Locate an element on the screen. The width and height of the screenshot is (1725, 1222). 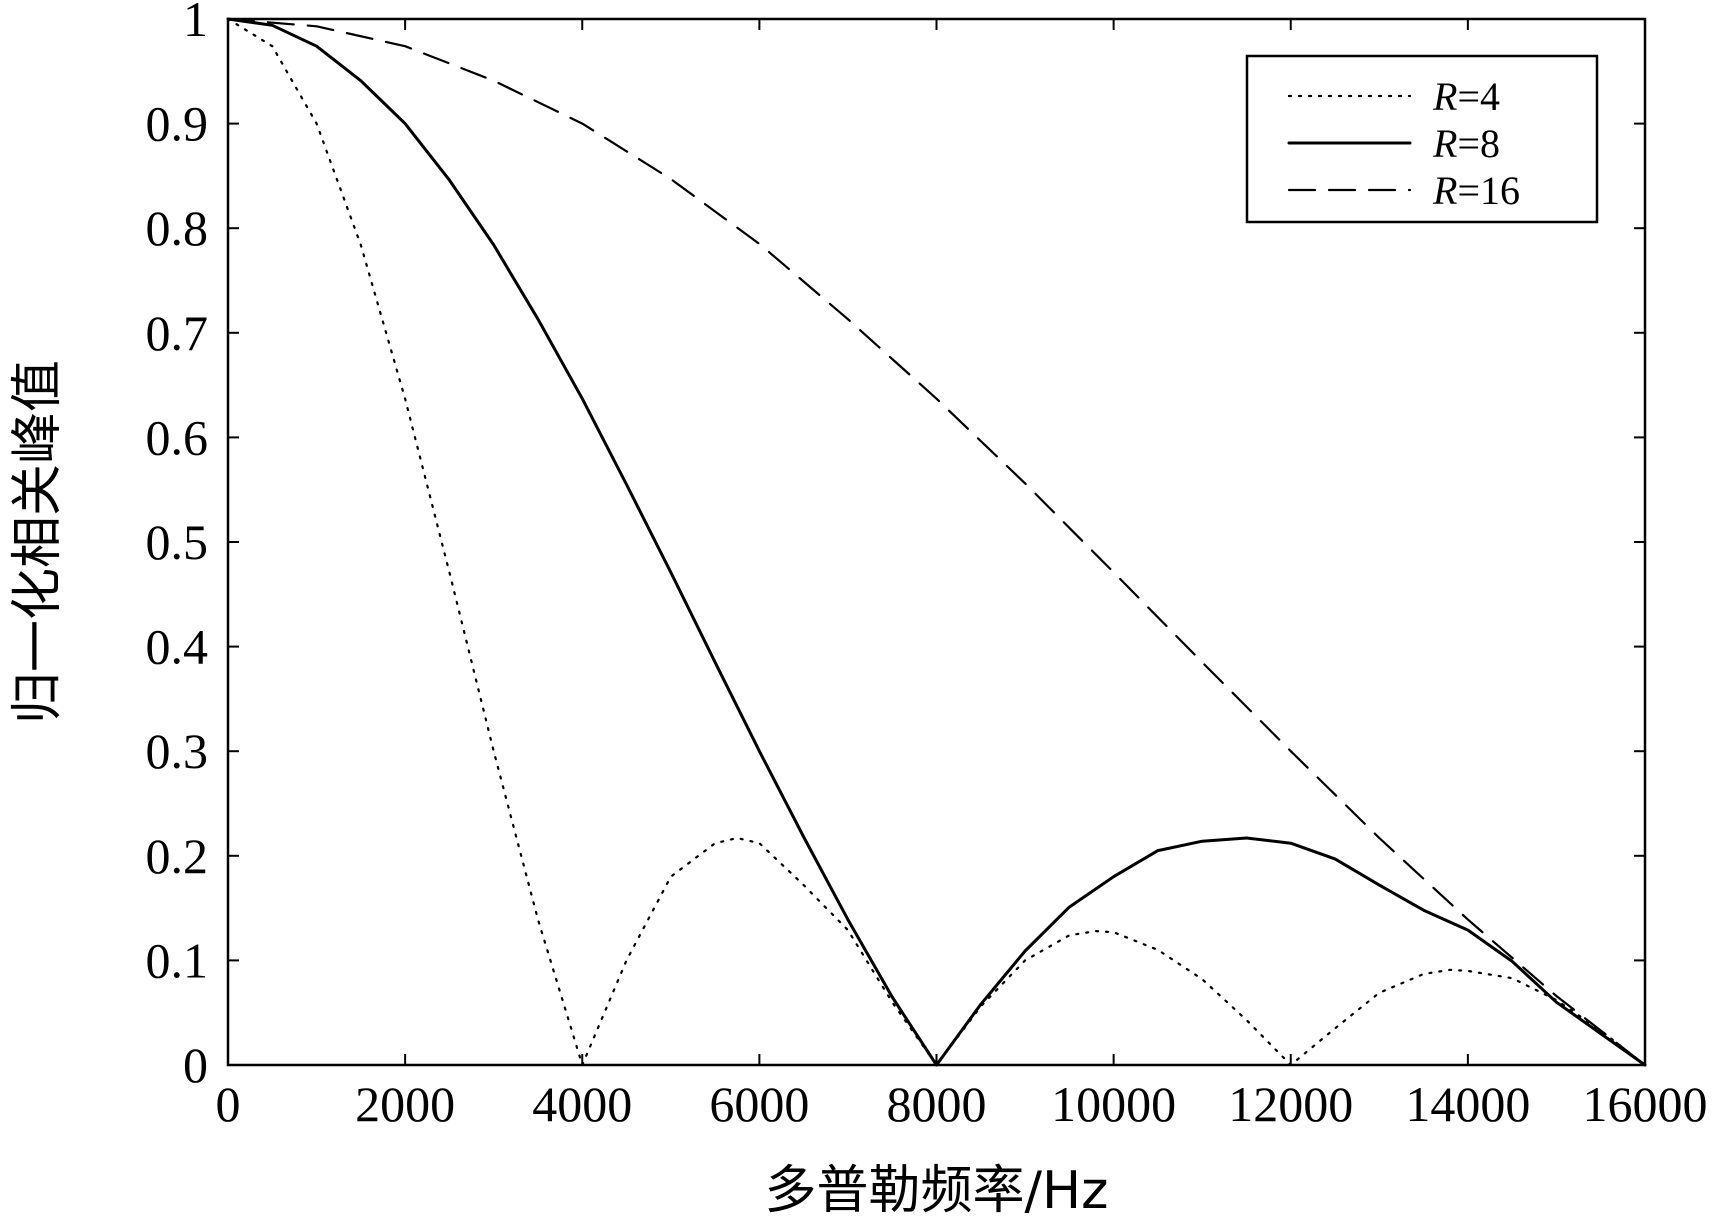
x-tick-label: 14000 is located at coordinates (1467, 1104).